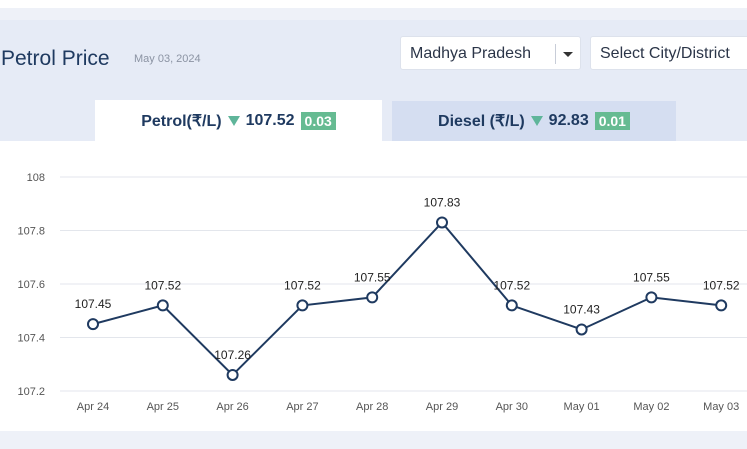 Image resolution: width=747 pixels, height=449 pixels. Describe the element at coordinates (36, 178) in the screenshot. I see `y-tick-label: 108` at that location.